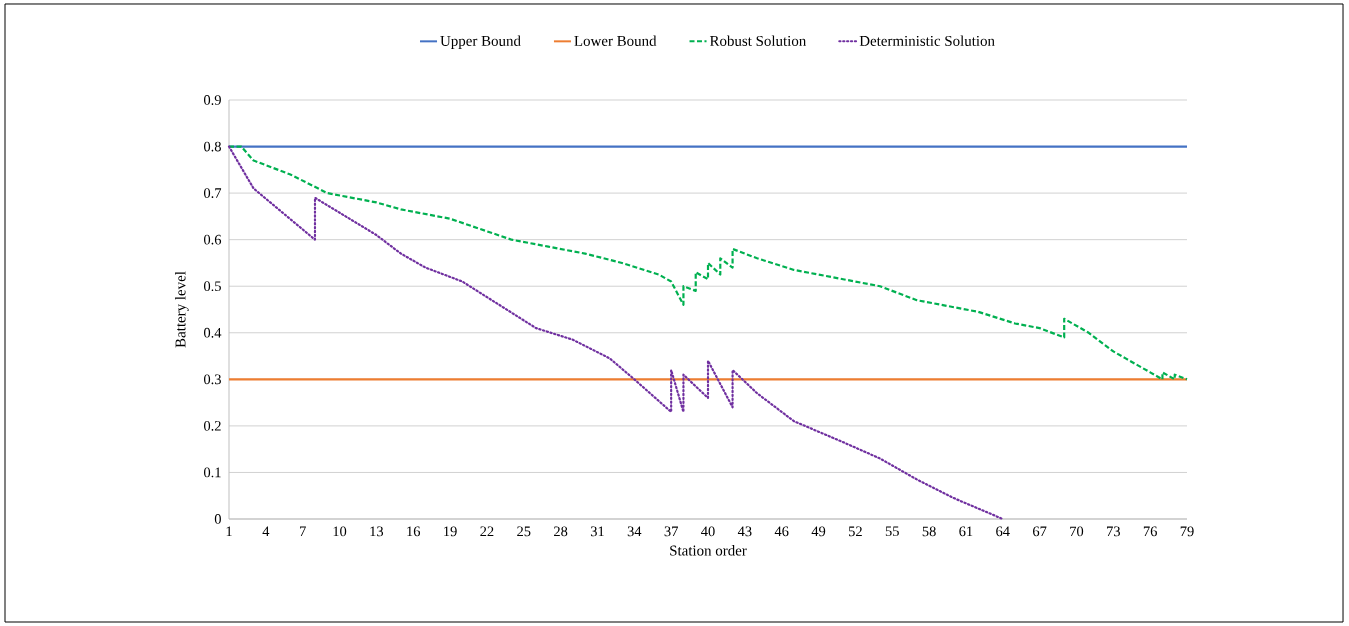  I want to click on x-tick-label: 76, so click(1150, 531).